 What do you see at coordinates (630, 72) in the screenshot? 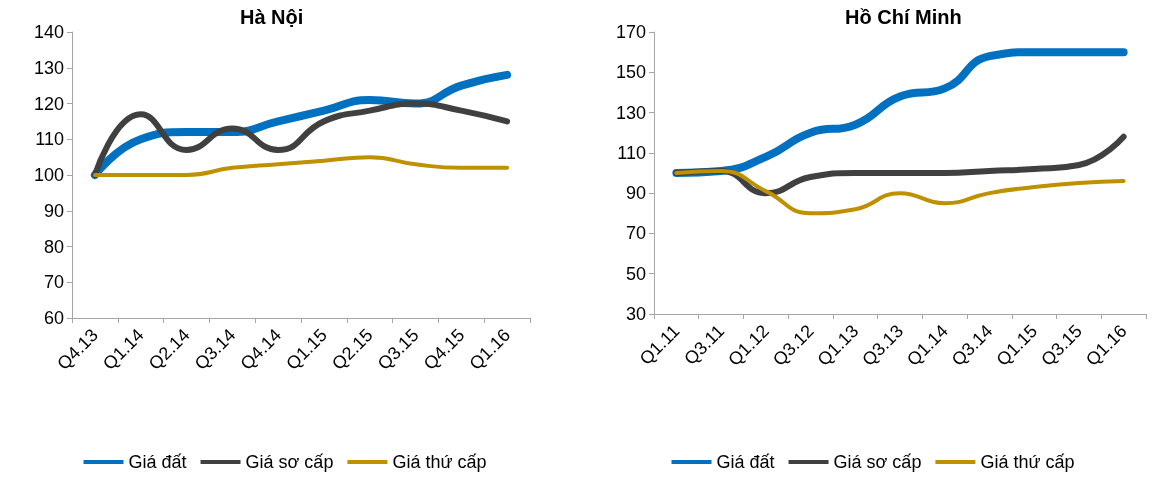
I see `y-tick-label: 150` at bounding box center [630, 72].